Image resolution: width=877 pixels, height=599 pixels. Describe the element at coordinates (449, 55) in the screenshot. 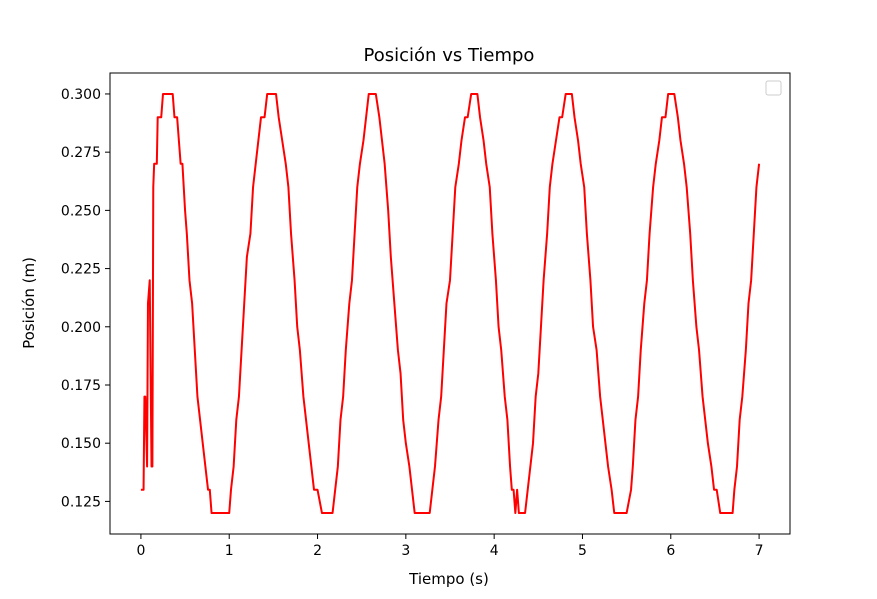

I see `chart-title: Posición vs Tiempo` at that location.